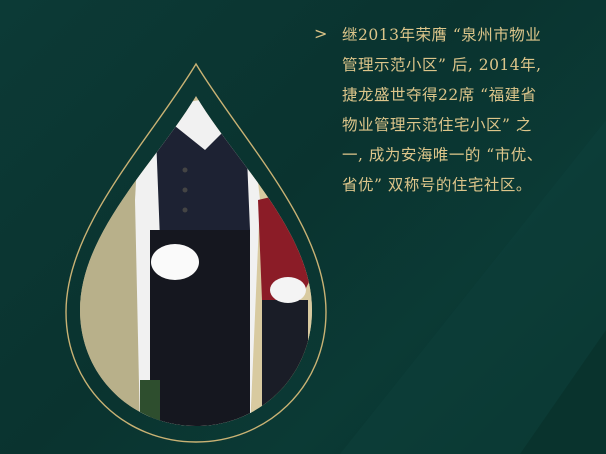 Image resolution: width=606 pixels, height=454 pixels. Describe the element at coordinates (442, 155) in the screenshot. I see `text-line: 一, 成为安海唯一的 “市优、` at that location.